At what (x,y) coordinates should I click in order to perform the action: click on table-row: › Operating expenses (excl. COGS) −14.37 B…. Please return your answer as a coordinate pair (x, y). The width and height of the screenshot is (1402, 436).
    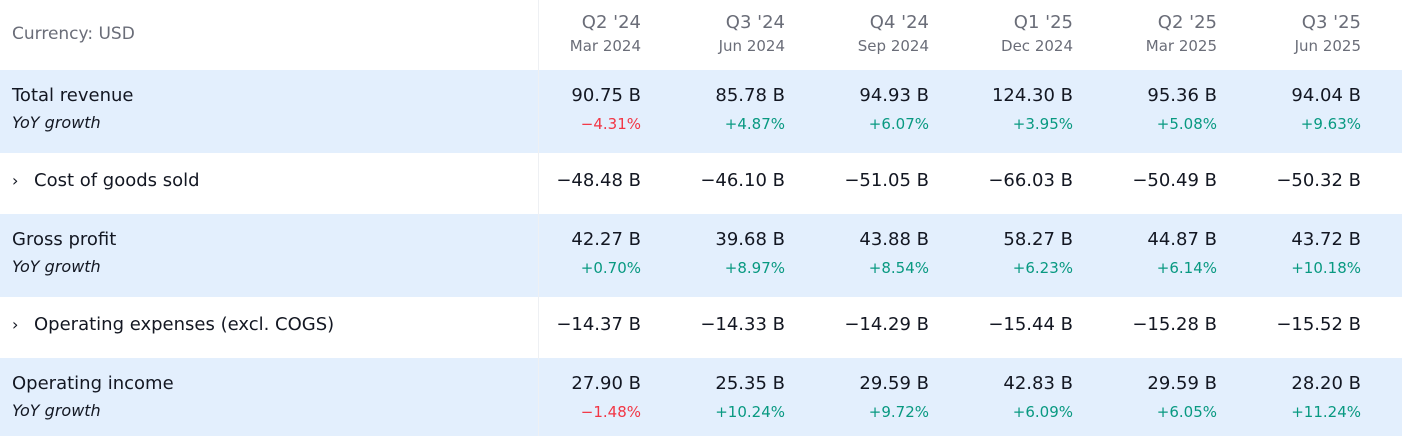
    Looking at the image, I should click on (701, 327).